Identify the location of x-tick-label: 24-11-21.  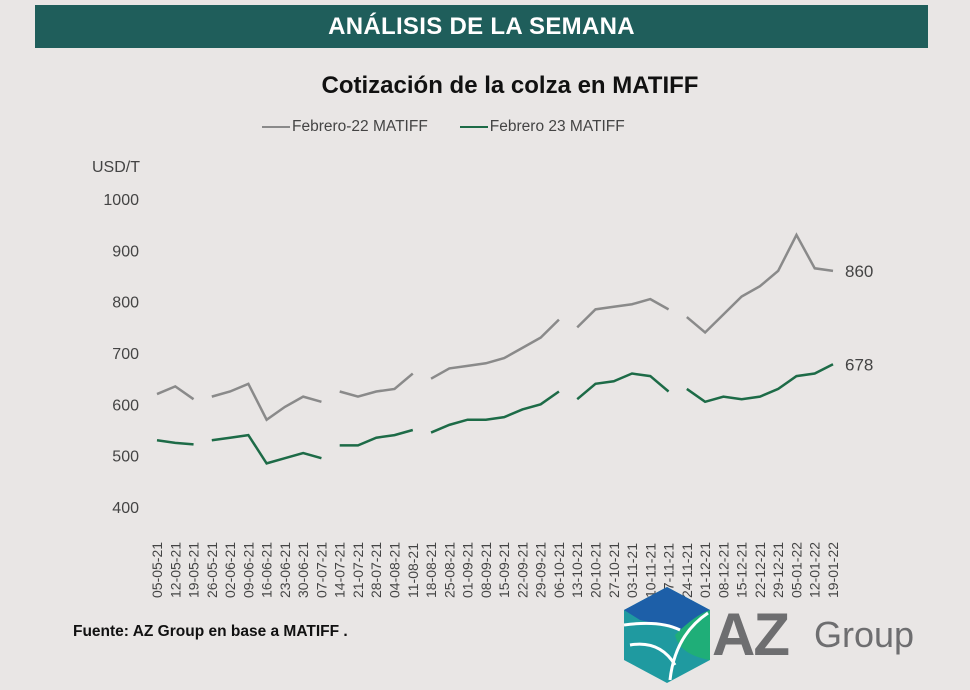
(687, 570).